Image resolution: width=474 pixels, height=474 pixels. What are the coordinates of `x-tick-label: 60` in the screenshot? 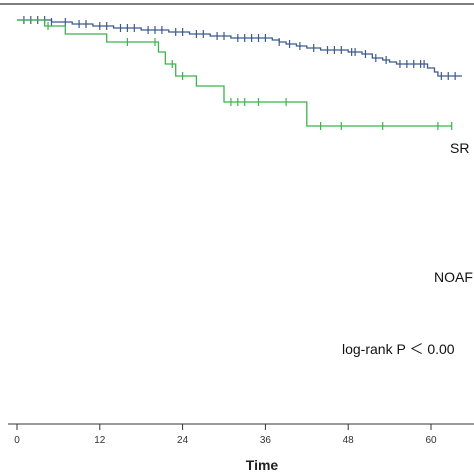 It's located at (431, 440).